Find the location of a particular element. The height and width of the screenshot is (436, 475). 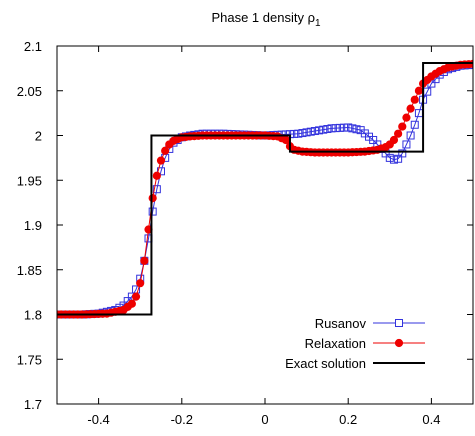

legend-label-rusanov: Rusanov is located at coordinates (341, 323).